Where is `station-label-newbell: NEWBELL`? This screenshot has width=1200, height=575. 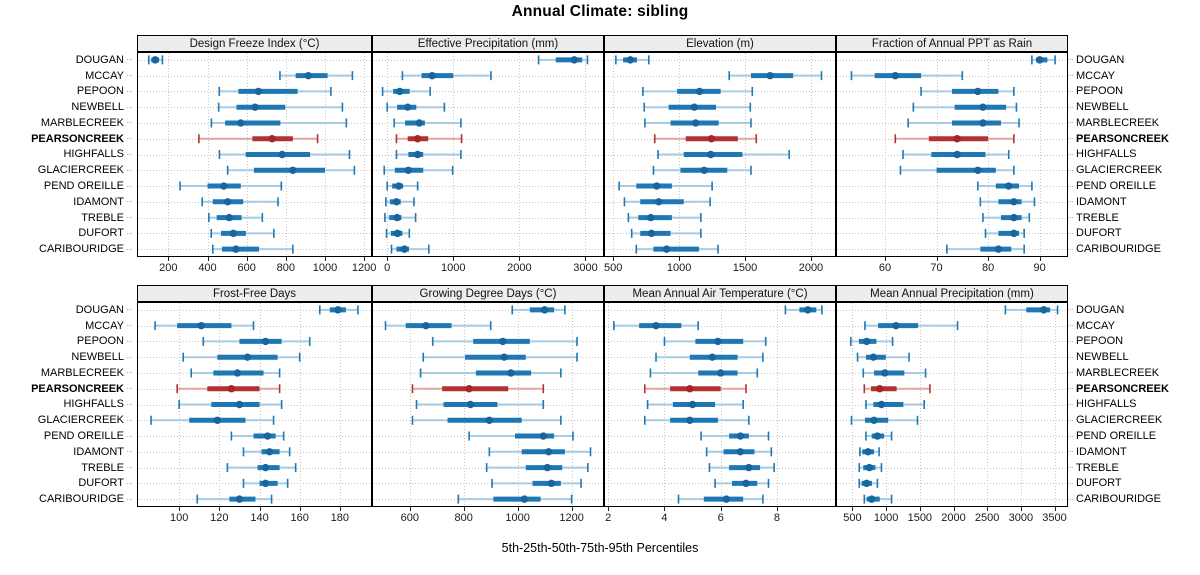
station-label-newbell: NEWBELL is located at coordinates (66, 107).